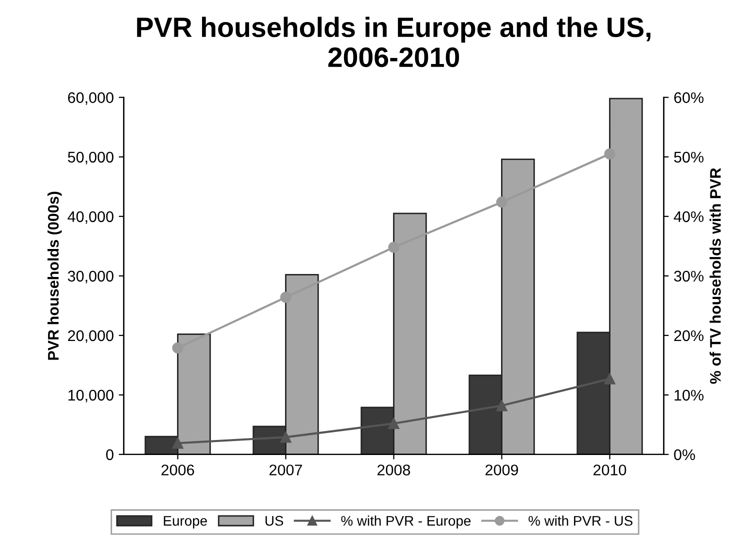 This screenshot has height=541, width=750. I want to click on y-tick-label: 10,000, so click(91, 396).